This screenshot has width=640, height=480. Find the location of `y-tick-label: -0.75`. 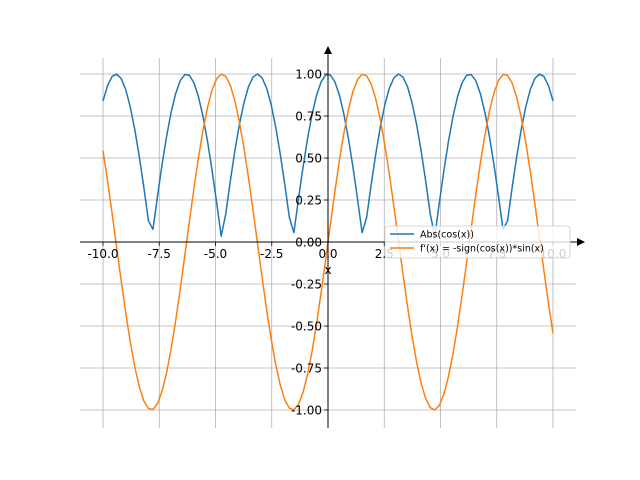

y-tick-label: -0.75 is located at coordinates (306, 369).